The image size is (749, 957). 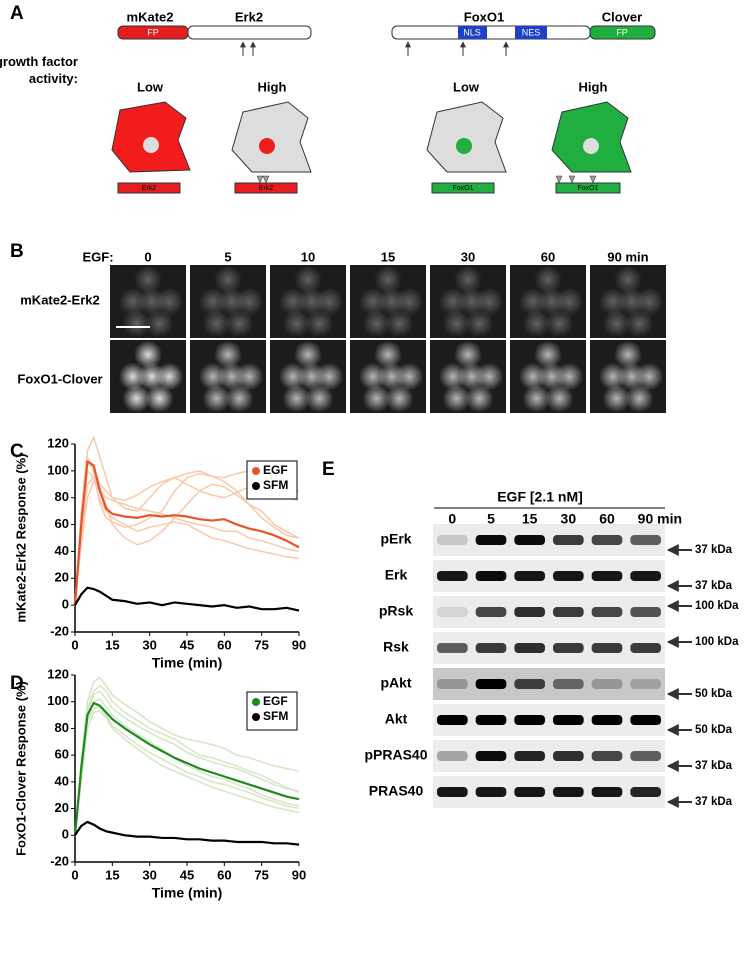 I want to click on state-label: High, so click(x=593, y=86).